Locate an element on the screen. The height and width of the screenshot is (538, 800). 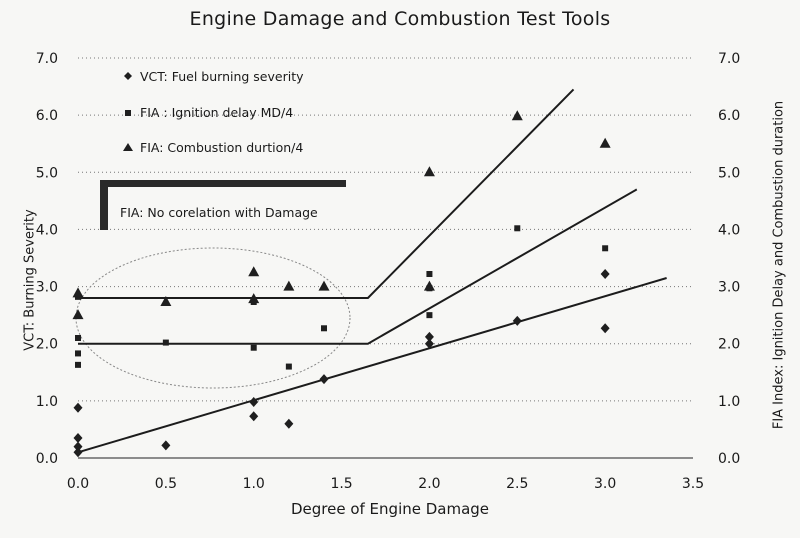
legend-item-ignition: FIA : Ignition delay MD/4 is located at coordinates (209, 112).